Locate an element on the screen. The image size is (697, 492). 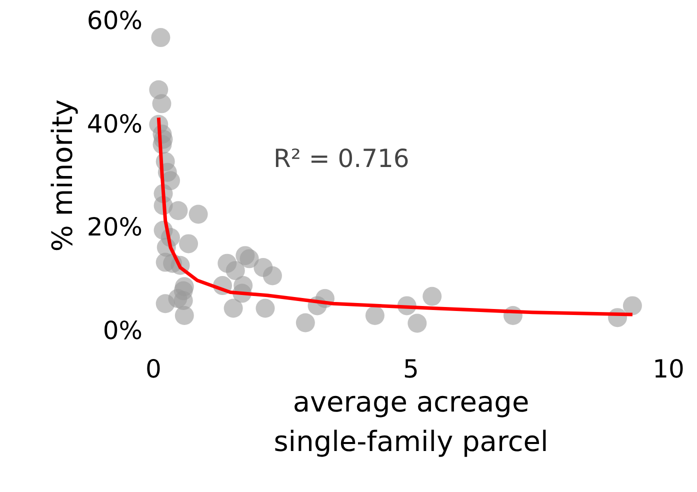
y-axis-title: % minority is located at coordinates (62, 175).